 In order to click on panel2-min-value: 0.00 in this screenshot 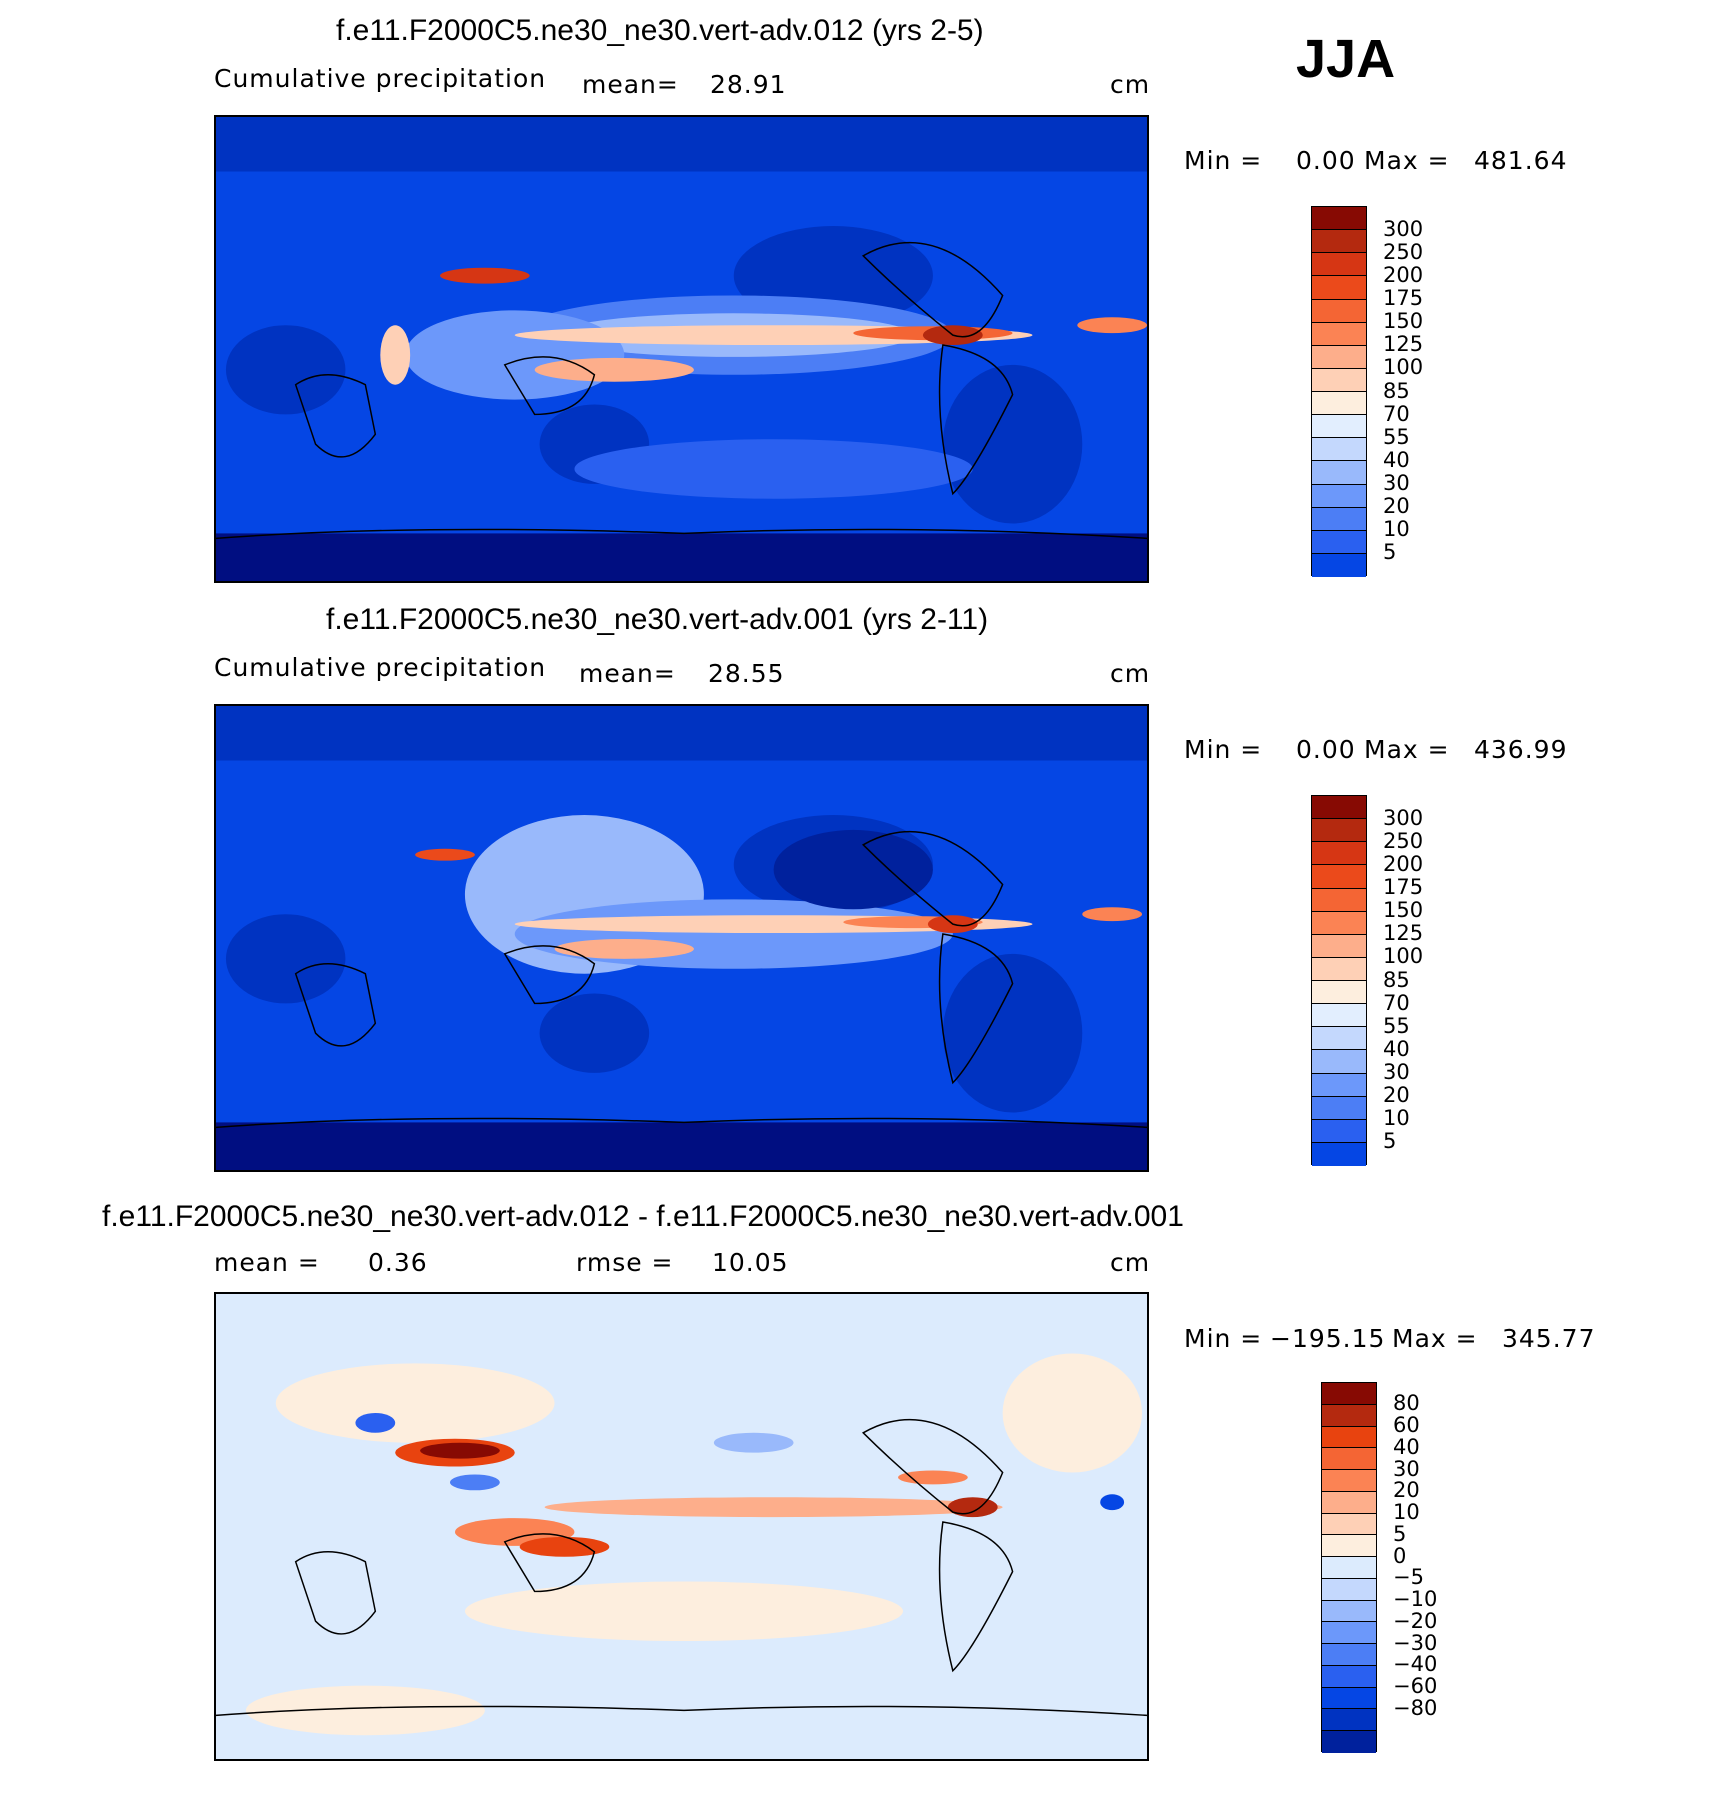, I will do `click(1326, 749)`.